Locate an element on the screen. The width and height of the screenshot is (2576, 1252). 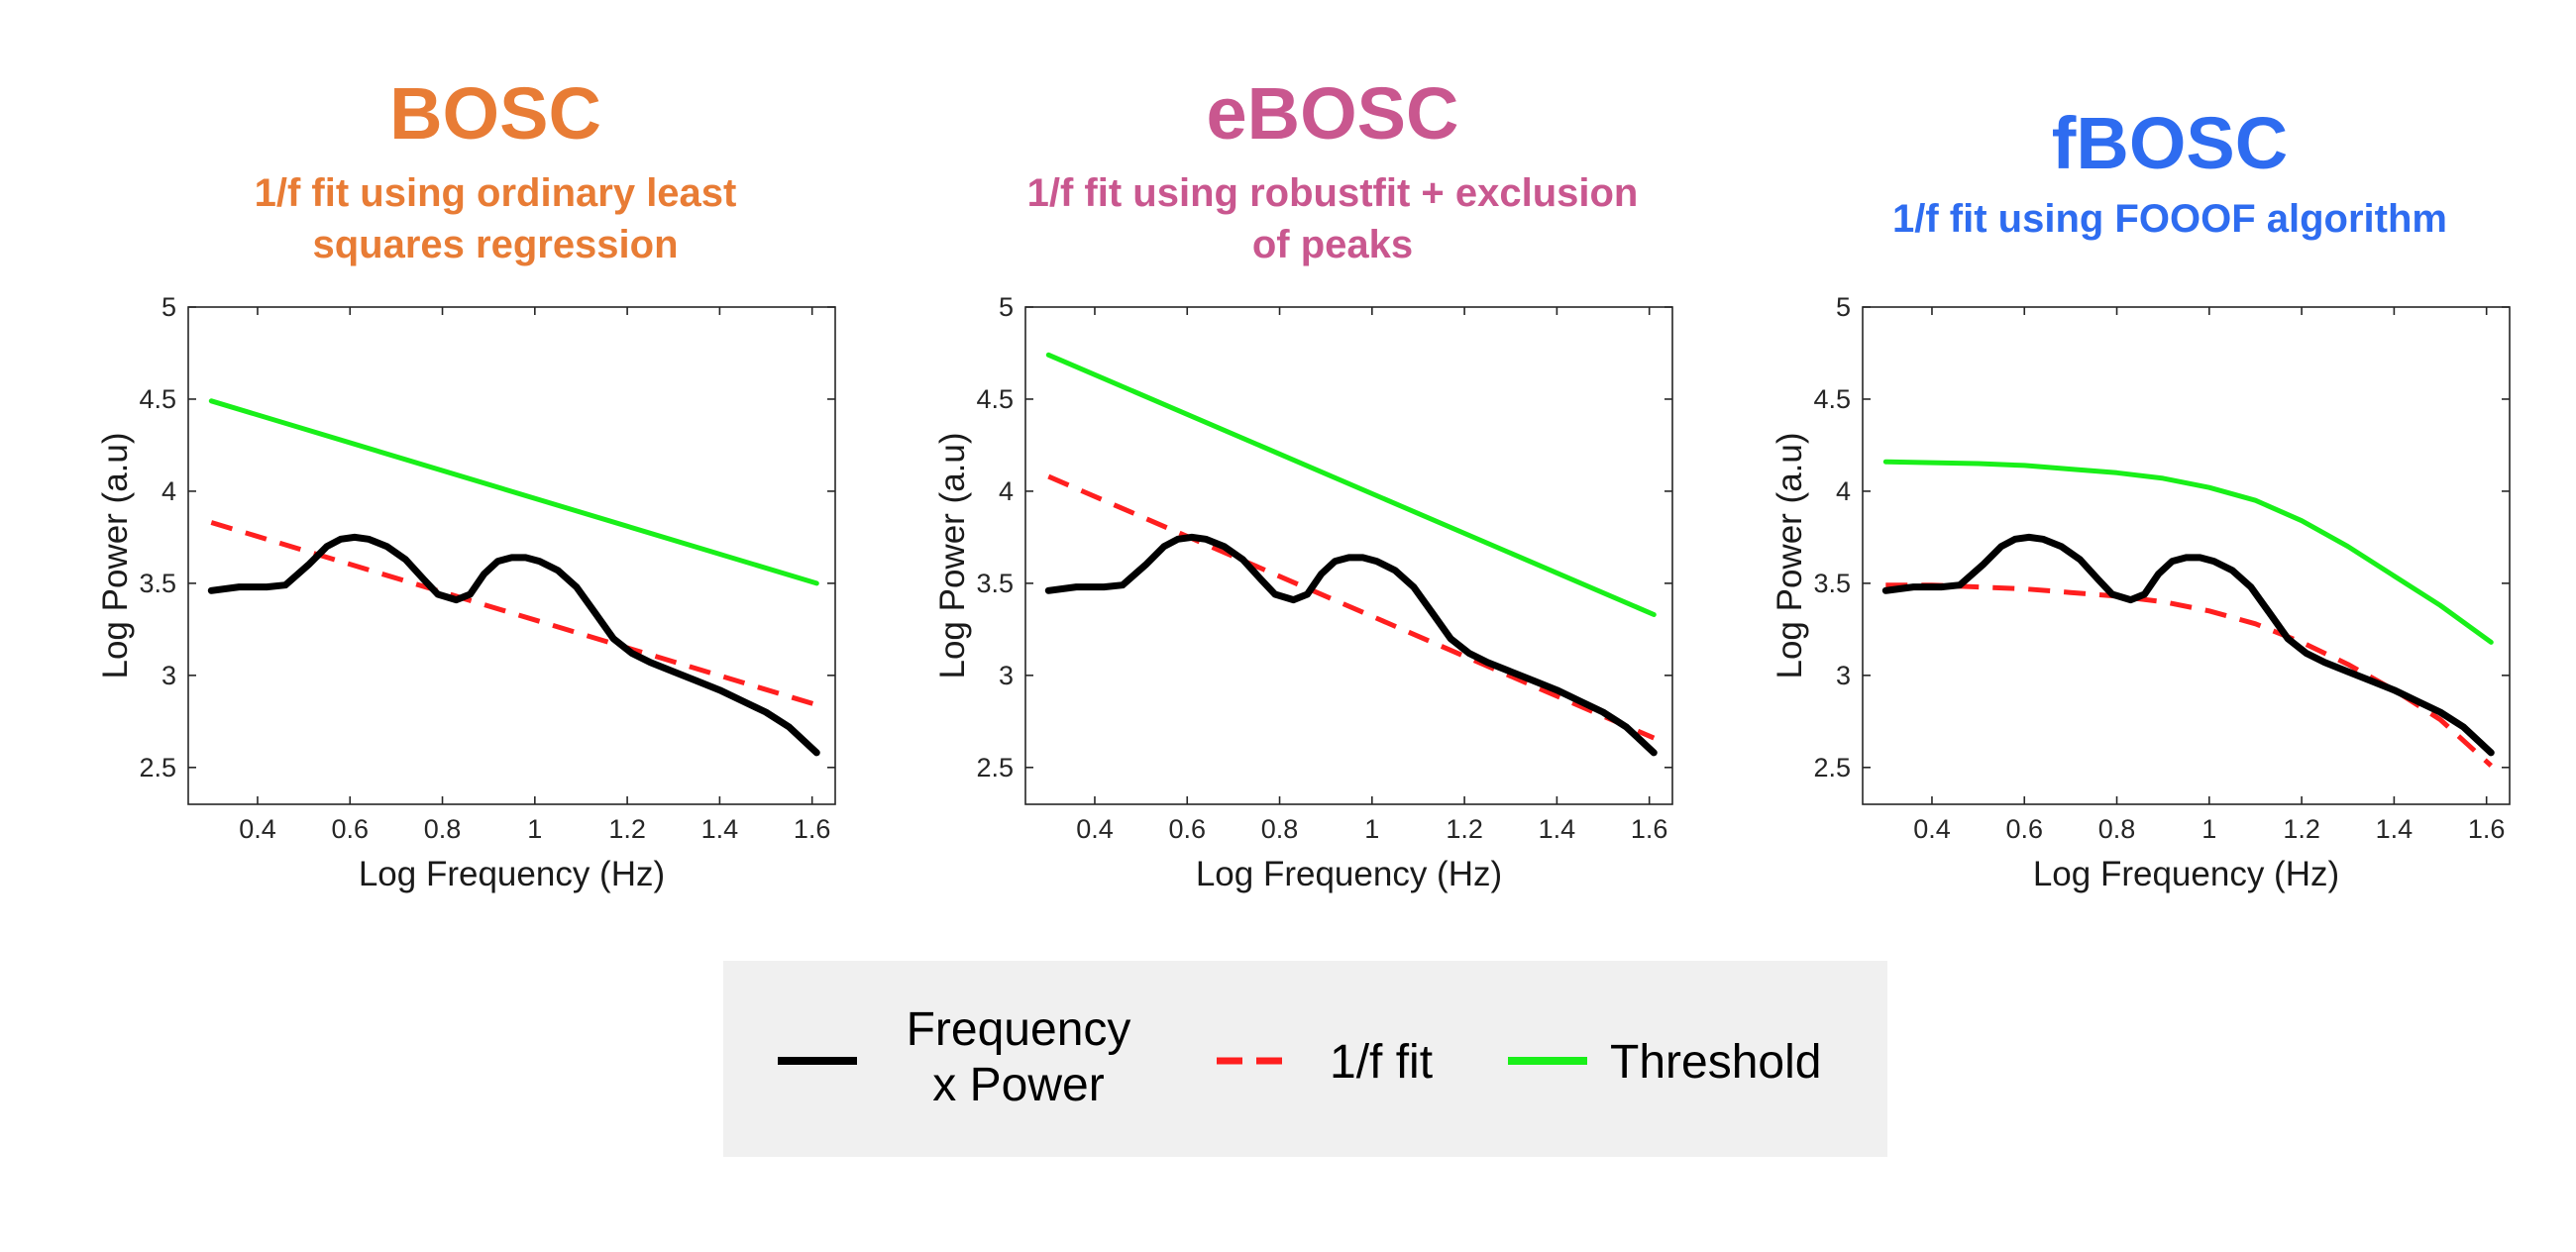
legend-label-line: Frequency is located at coordinates (1019, 1029).